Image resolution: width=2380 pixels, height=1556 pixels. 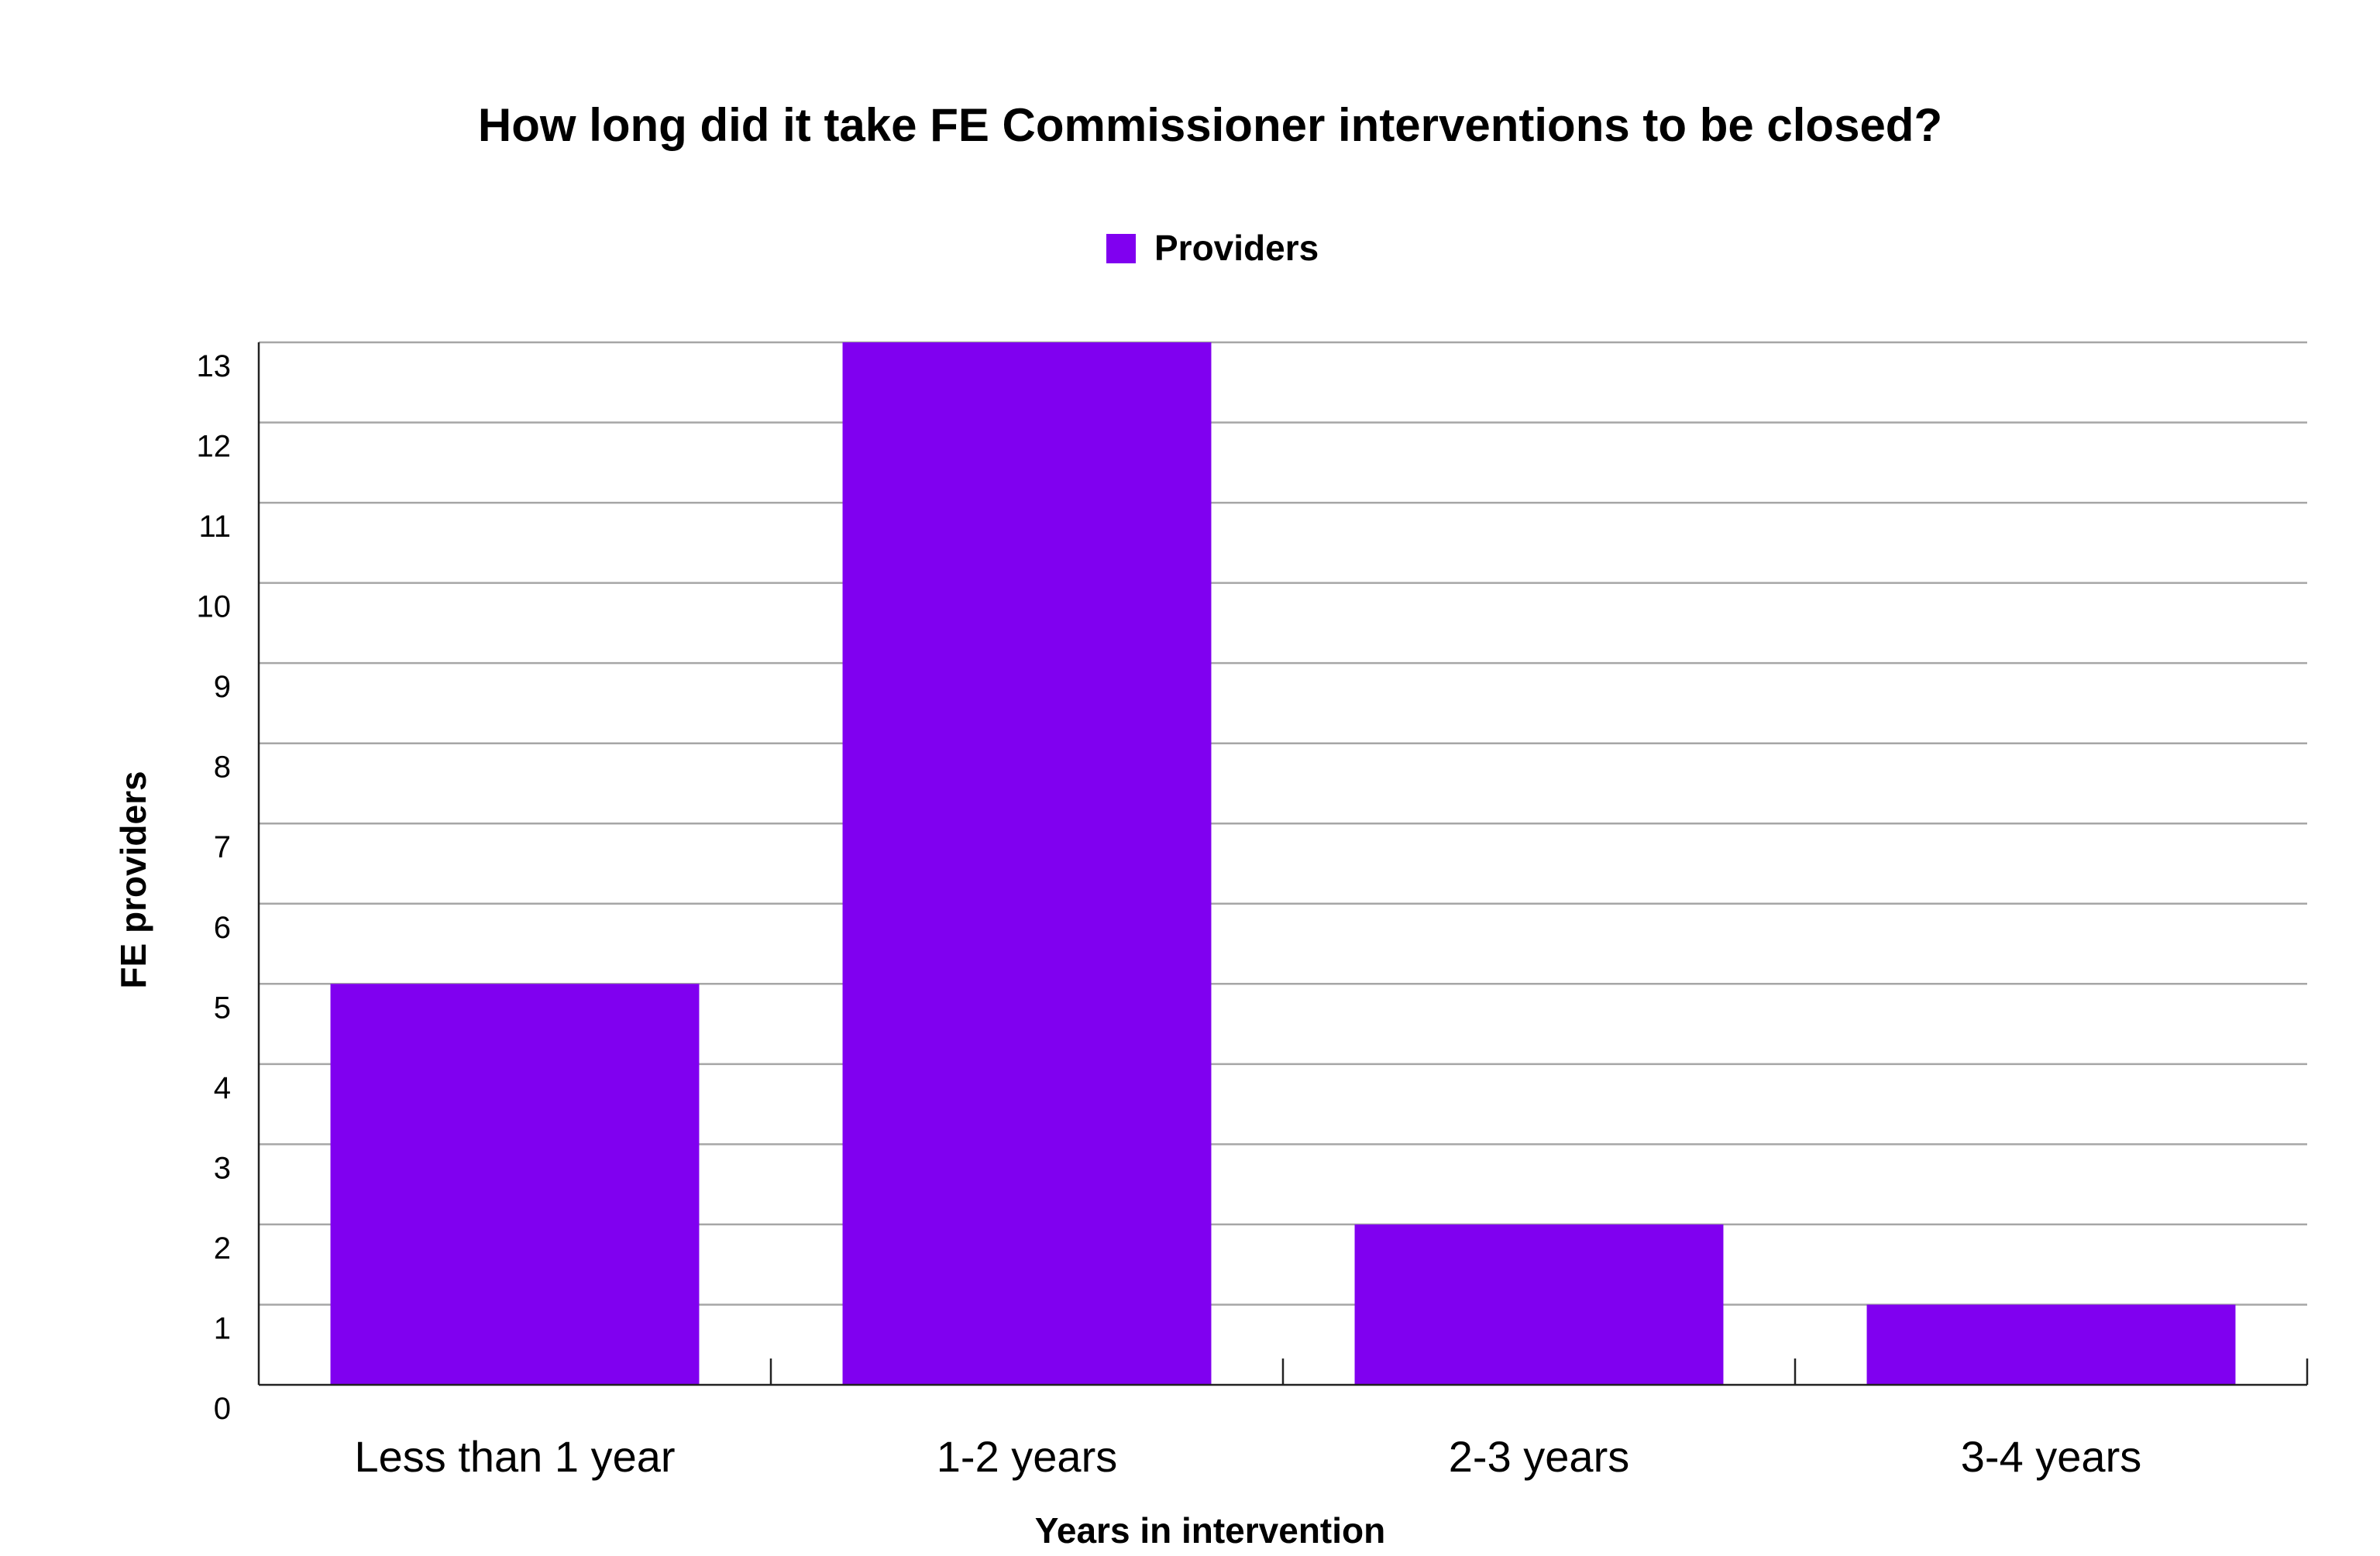 What do you see at coordinates (222, 1088) in the screenshot?
I see `y-tick-label: 4` at bounding box center [222, 1088].